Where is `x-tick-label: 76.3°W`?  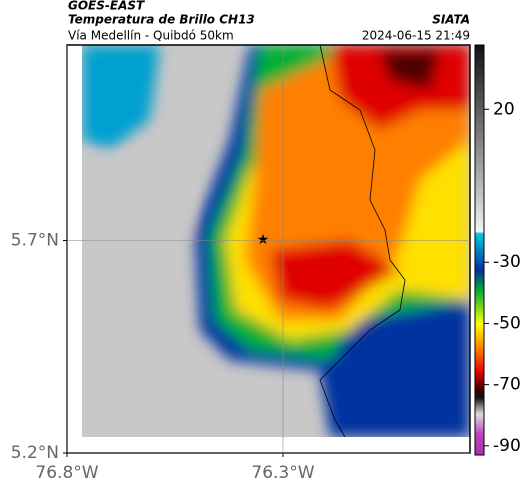 x-tick-label: 76.3°W is located at coordinates (282, 473).